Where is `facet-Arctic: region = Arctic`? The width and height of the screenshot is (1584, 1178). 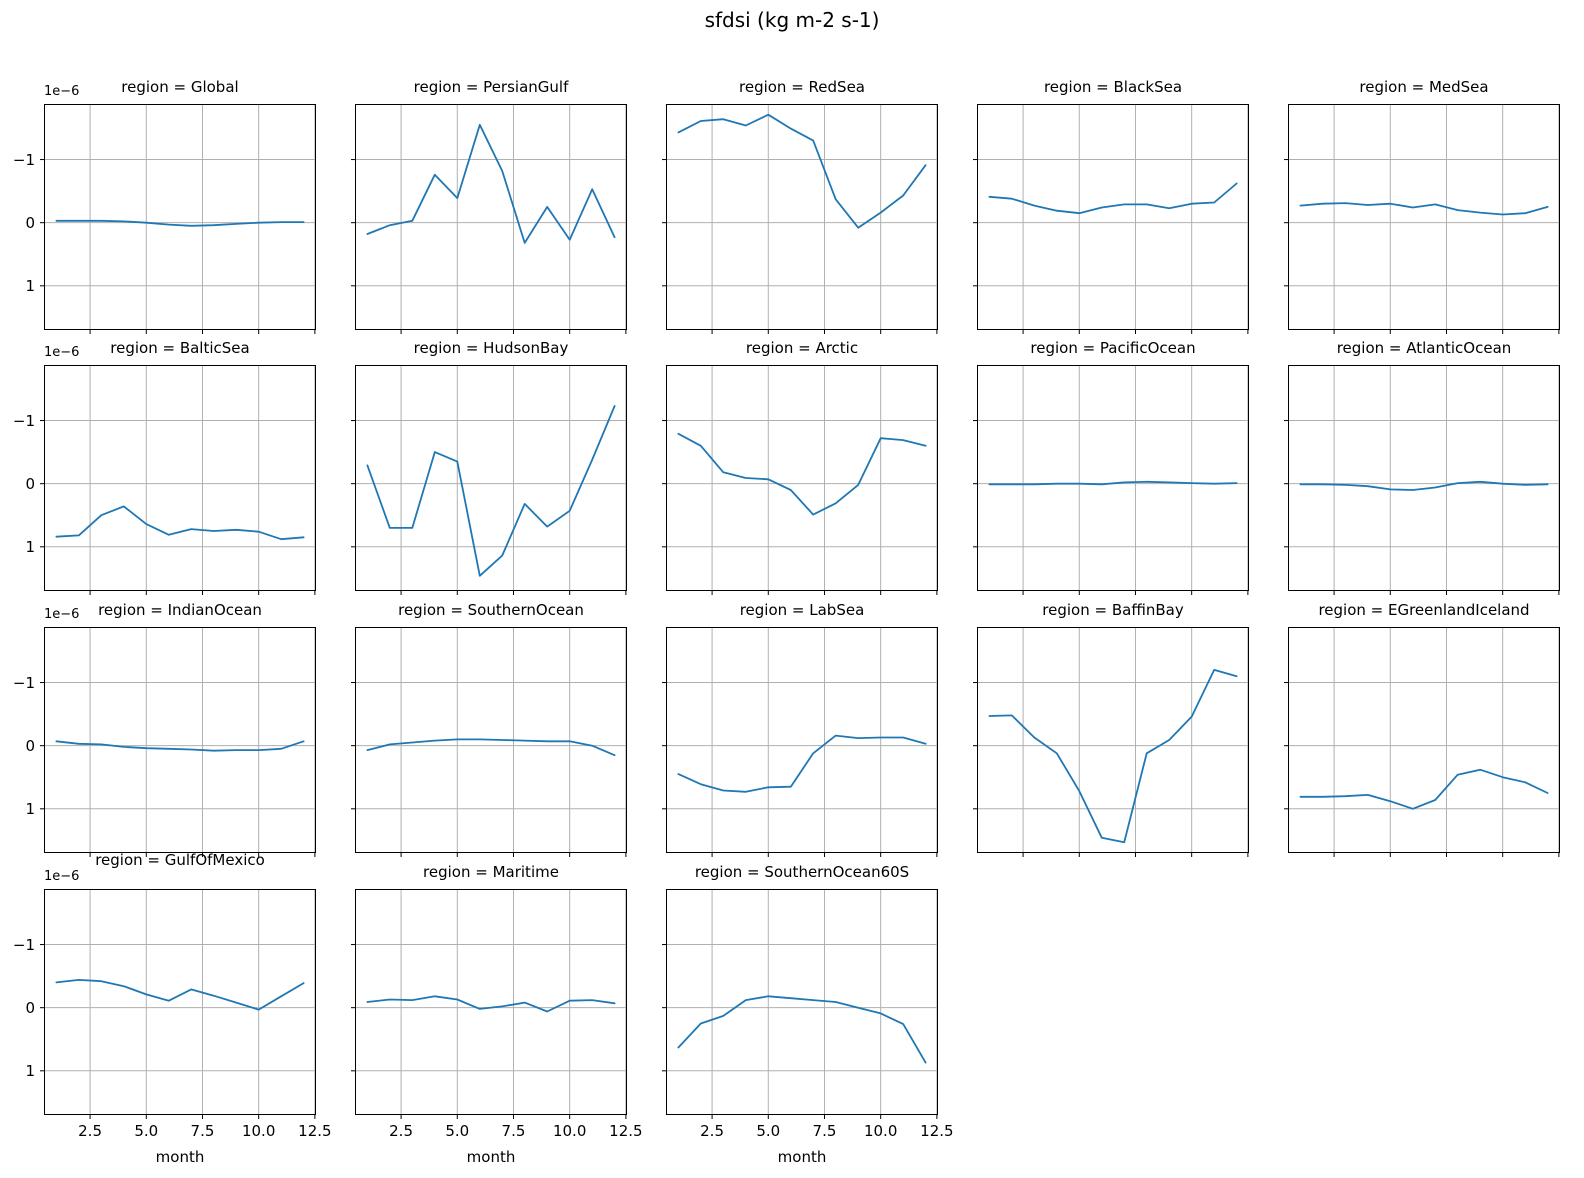
facet-Arctic: region = Arctic is located at coordinates (800, 467).